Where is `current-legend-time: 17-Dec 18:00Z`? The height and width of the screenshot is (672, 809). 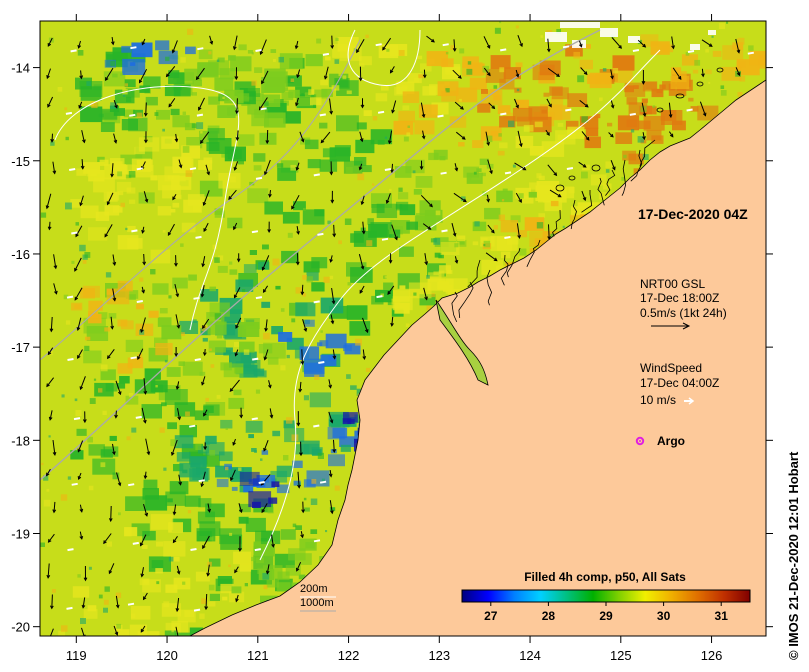
current-legend-time: 17-Dec 18:00Z is located at coordinates (679, 298).